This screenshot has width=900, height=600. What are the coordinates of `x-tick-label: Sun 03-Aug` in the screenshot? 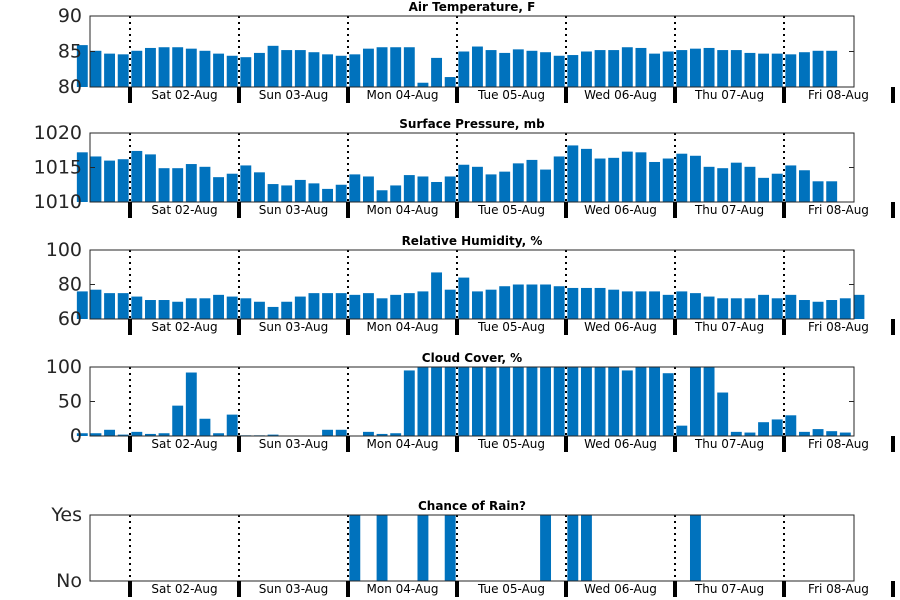 It's located at (293, 210).